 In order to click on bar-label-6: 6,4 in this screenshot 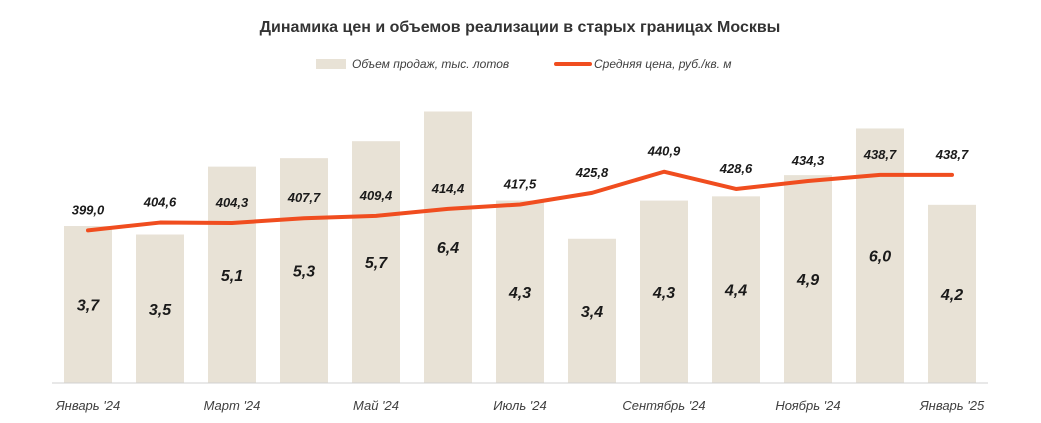, I will do `click(448, 248)`.